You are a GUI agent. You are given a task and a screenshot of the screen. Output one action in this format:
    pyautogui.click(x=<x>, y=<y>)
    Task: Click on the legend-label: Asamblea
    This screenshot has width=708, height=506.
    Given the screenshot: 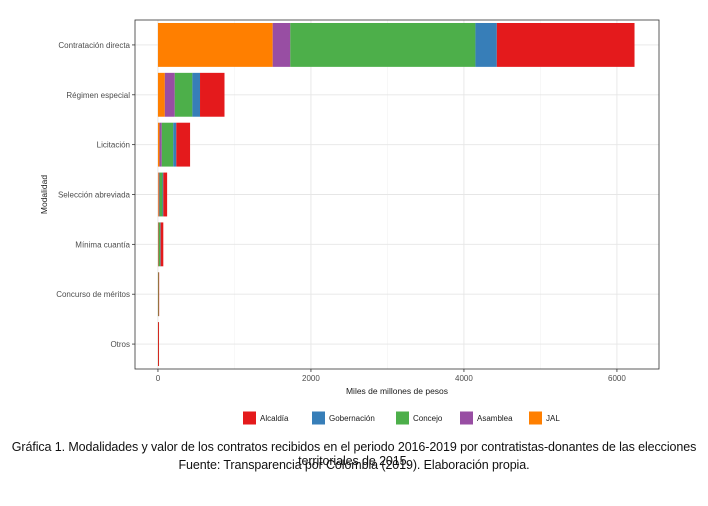 What is the action you would take?
    pyautogui.click(x=495, y=418)
    